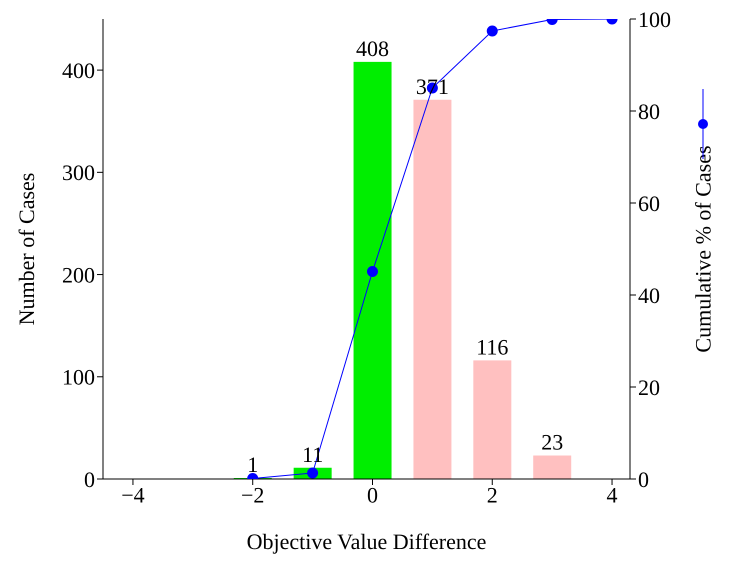  I want to click on y-tick-label: 200, so click(78, 275).